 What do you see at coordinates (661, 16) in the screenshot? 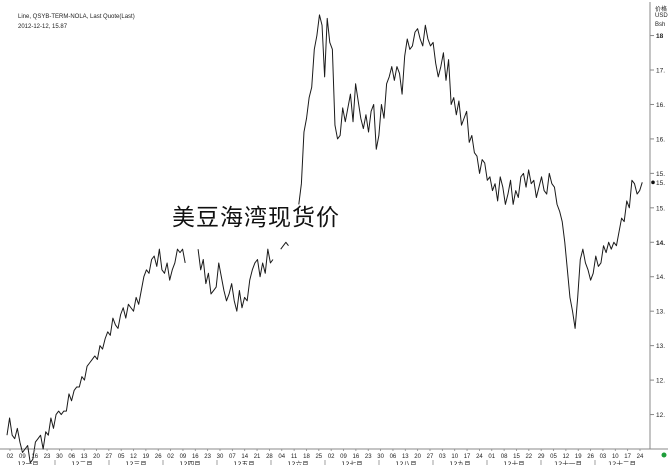
I see `axis-header-currency: USD` at bounding box center [661, 16].